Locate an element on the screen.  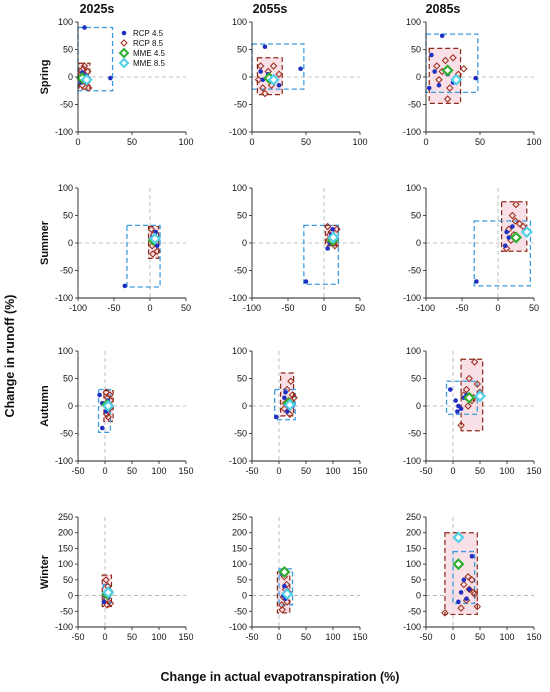
panel-summer-2025s: -100 -50 0 50 100 -100 -50 0 50 Summer is located at coordinates (115, 248).